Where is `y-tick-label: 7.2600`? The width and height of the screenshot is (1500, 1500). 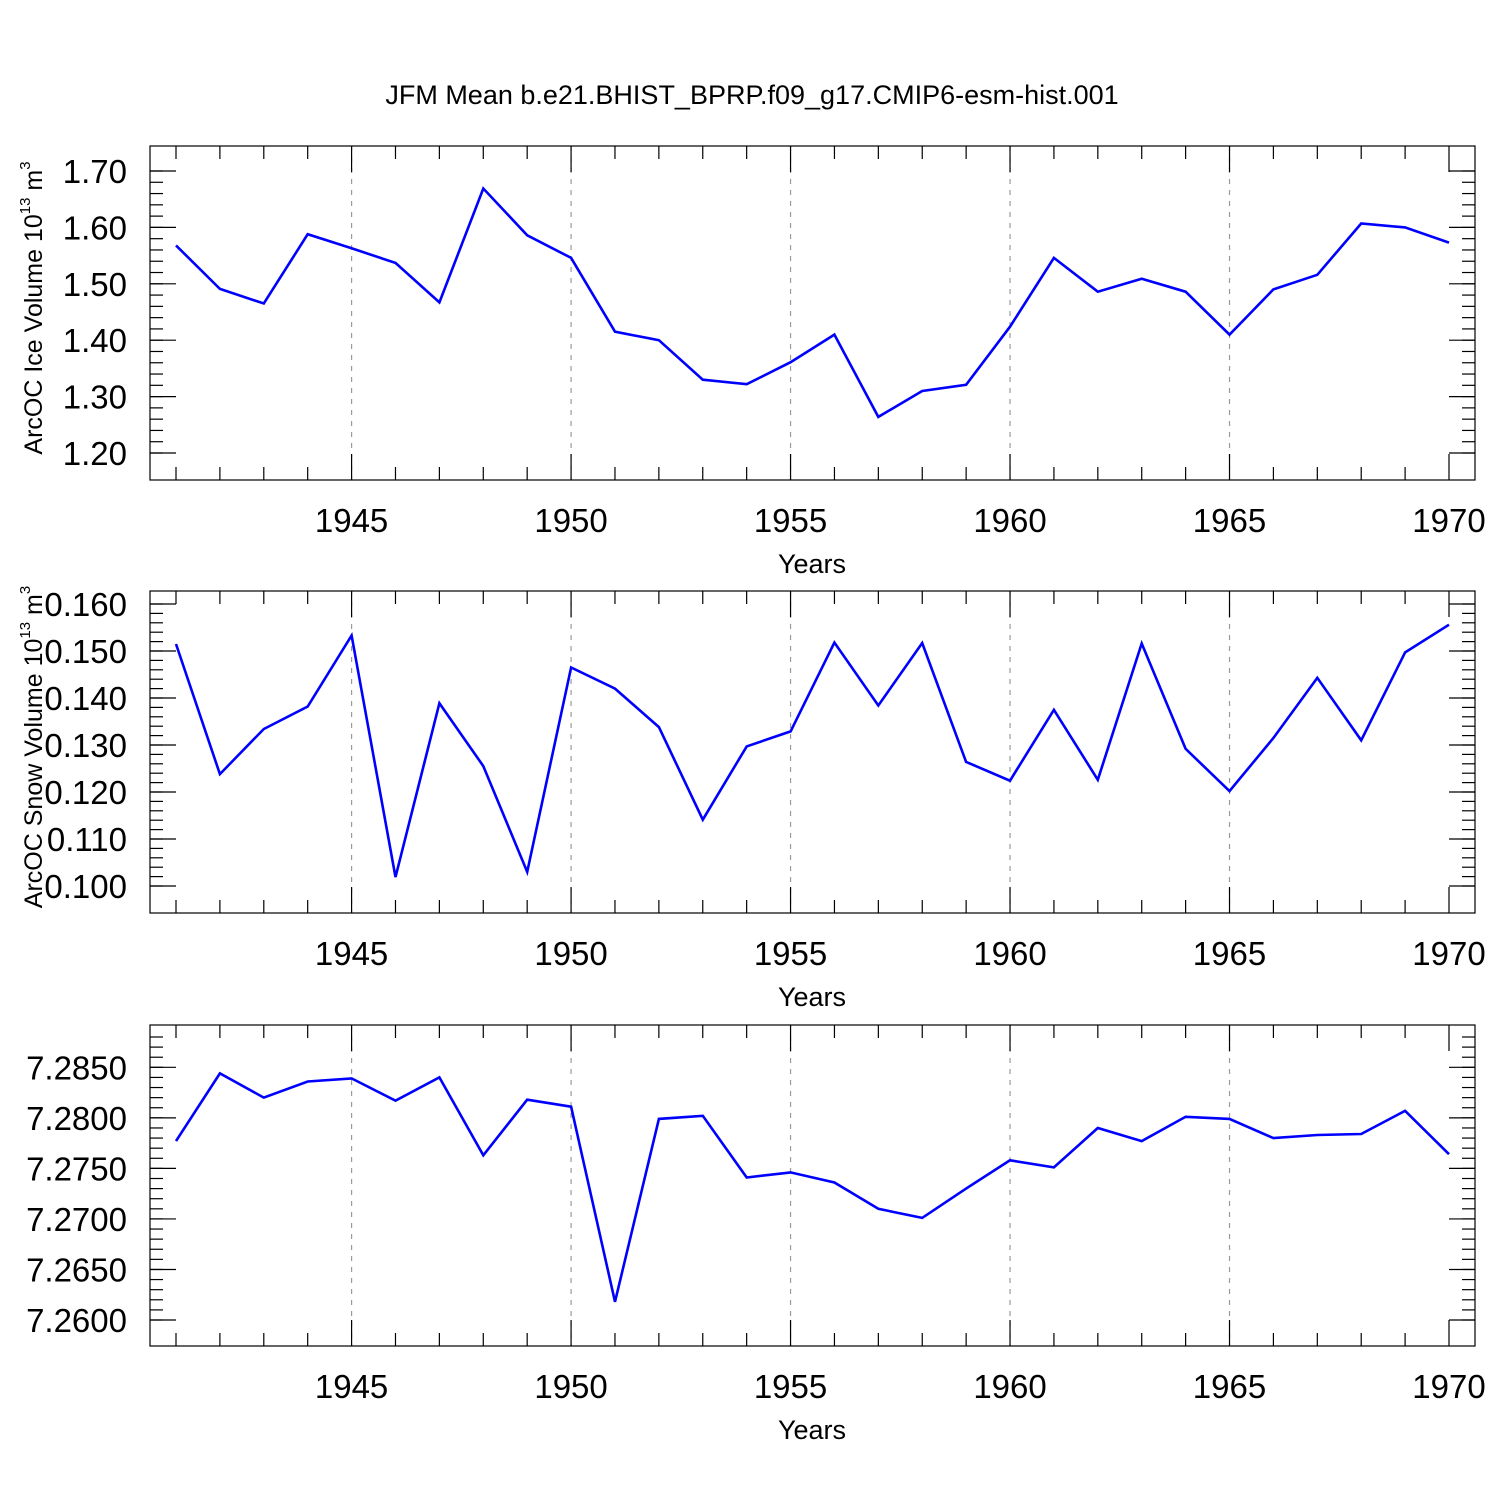
y-tick-label: 7.2600 is located at coordinates (76, 1320).